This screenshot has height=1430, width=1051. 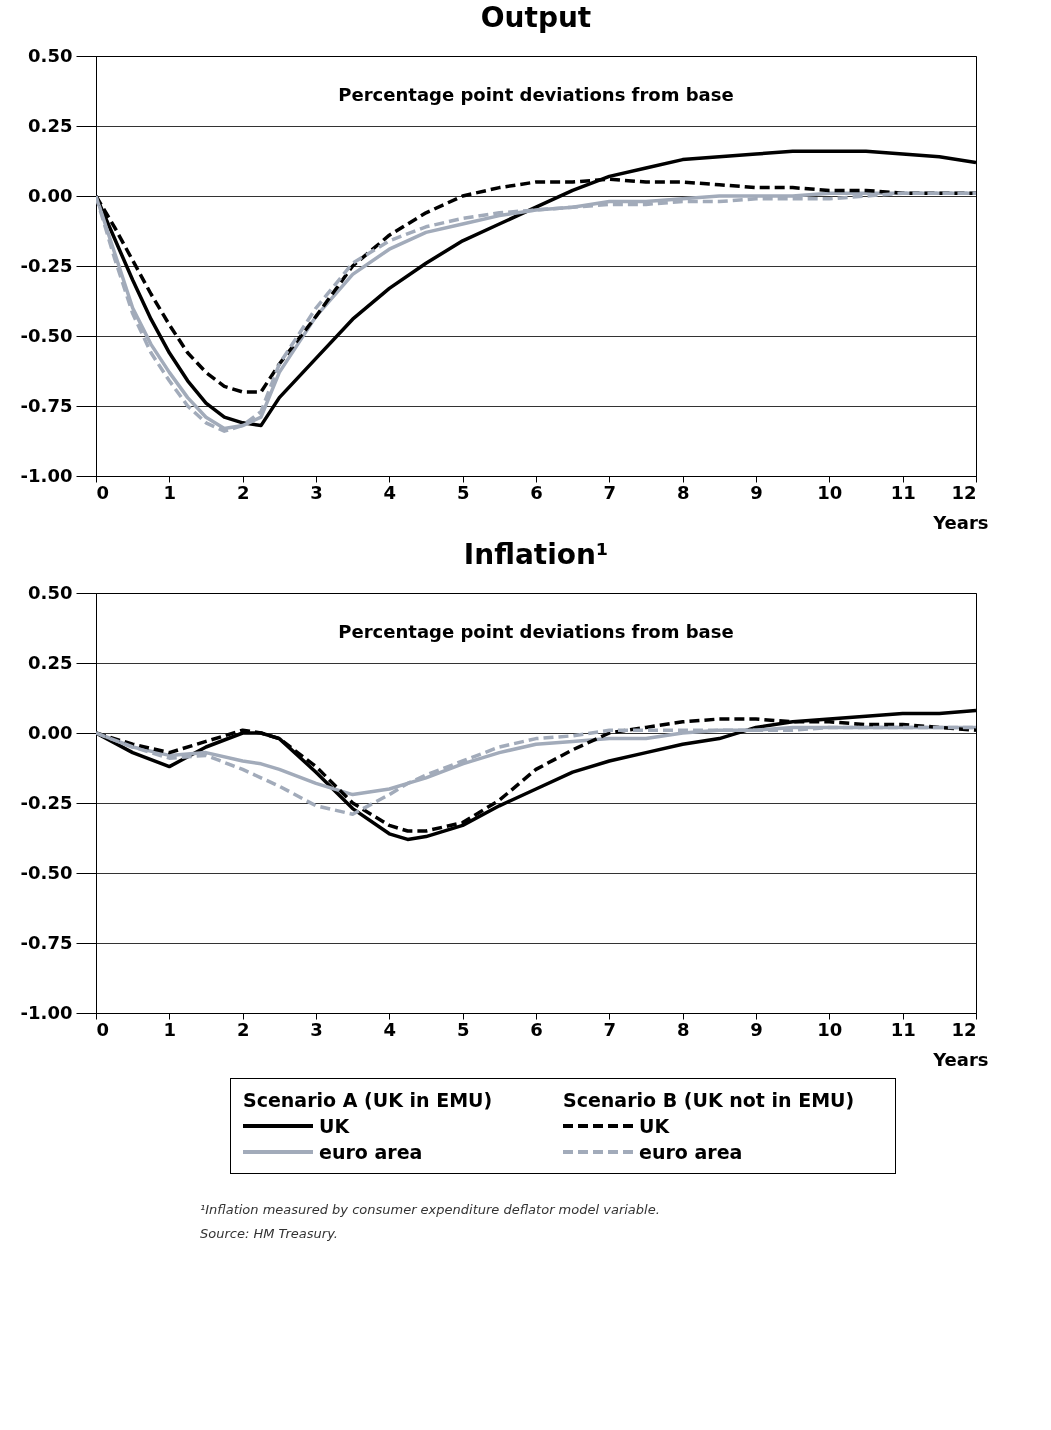 What do you see at coordinates (536, 554) in the screenshot?
I see `chart-title: Inflation¹` at bounding box center [536, 554].